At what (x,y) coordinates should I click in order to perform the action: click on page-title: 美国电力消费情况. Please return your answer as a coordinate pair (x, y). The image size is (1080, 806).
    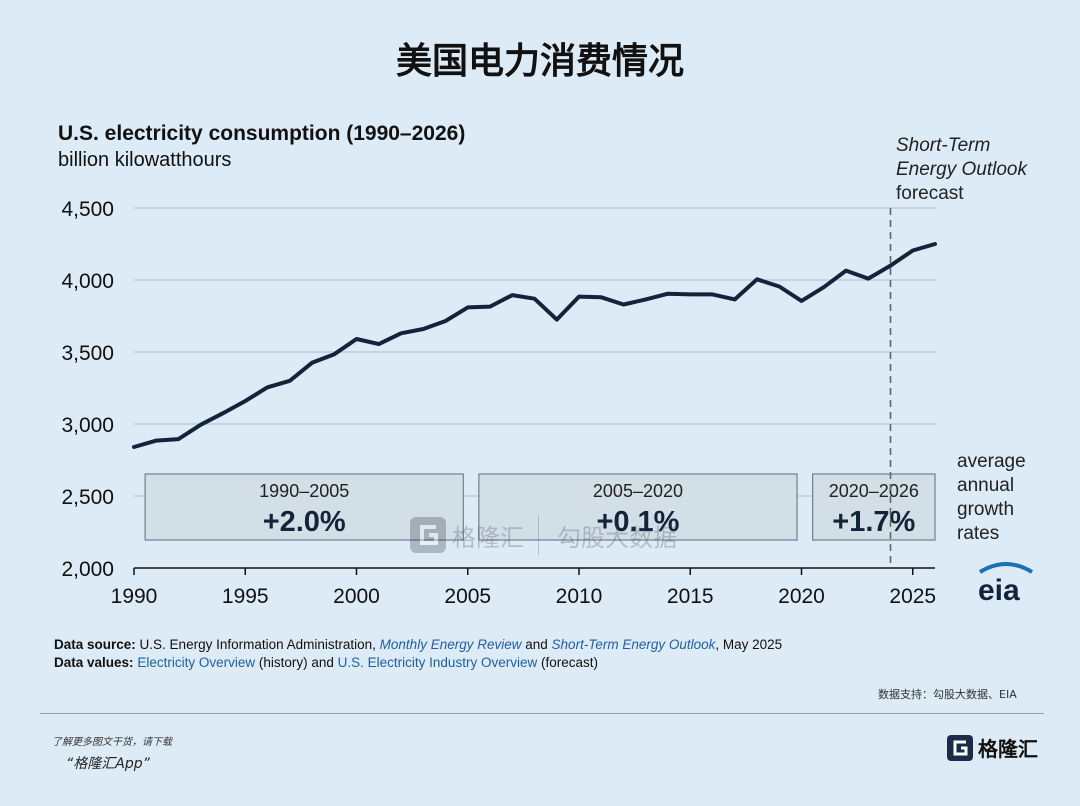
    Looking at the image, I should click on (539, 61).